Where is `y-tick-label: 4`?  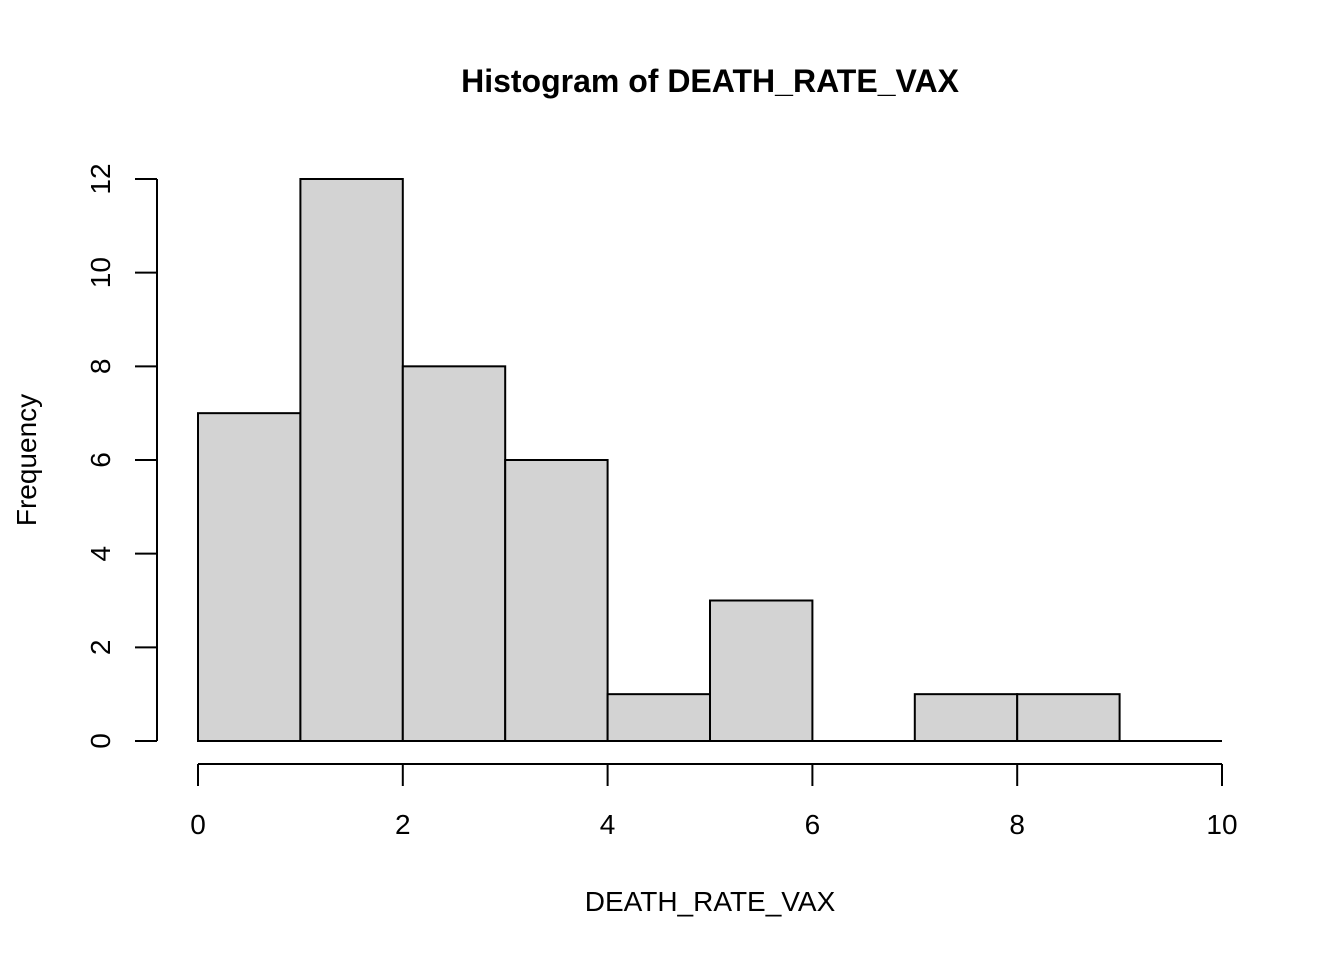 y-tick-label: 4 is located at coordinates (100, 554).